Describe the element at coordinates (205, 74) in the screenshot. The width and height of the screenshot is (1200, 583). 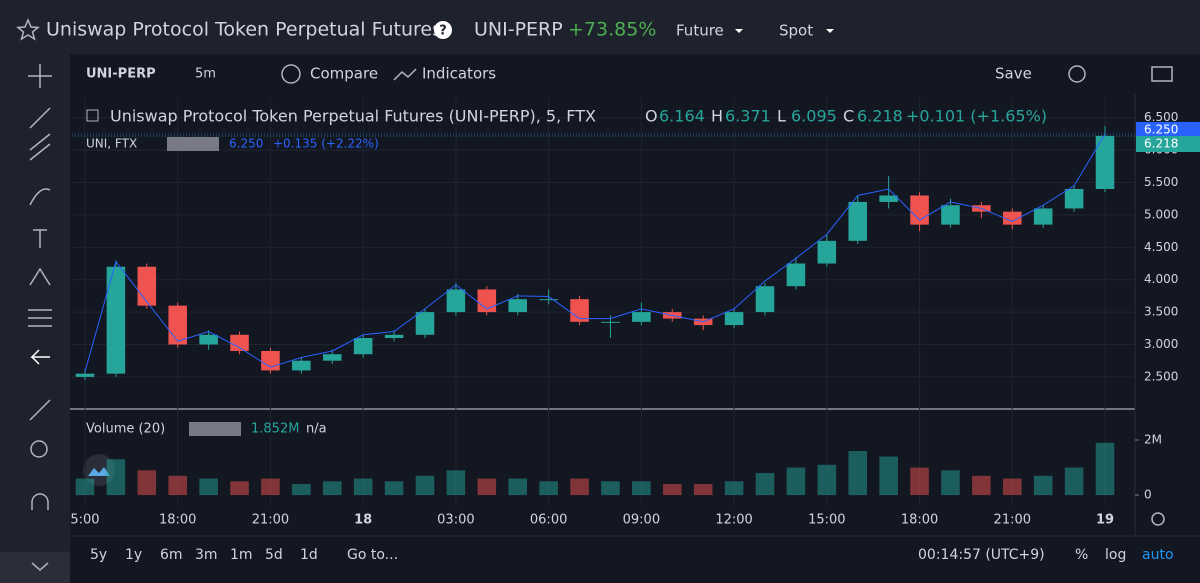
I see `toolbar-interval: 5m` at that location.